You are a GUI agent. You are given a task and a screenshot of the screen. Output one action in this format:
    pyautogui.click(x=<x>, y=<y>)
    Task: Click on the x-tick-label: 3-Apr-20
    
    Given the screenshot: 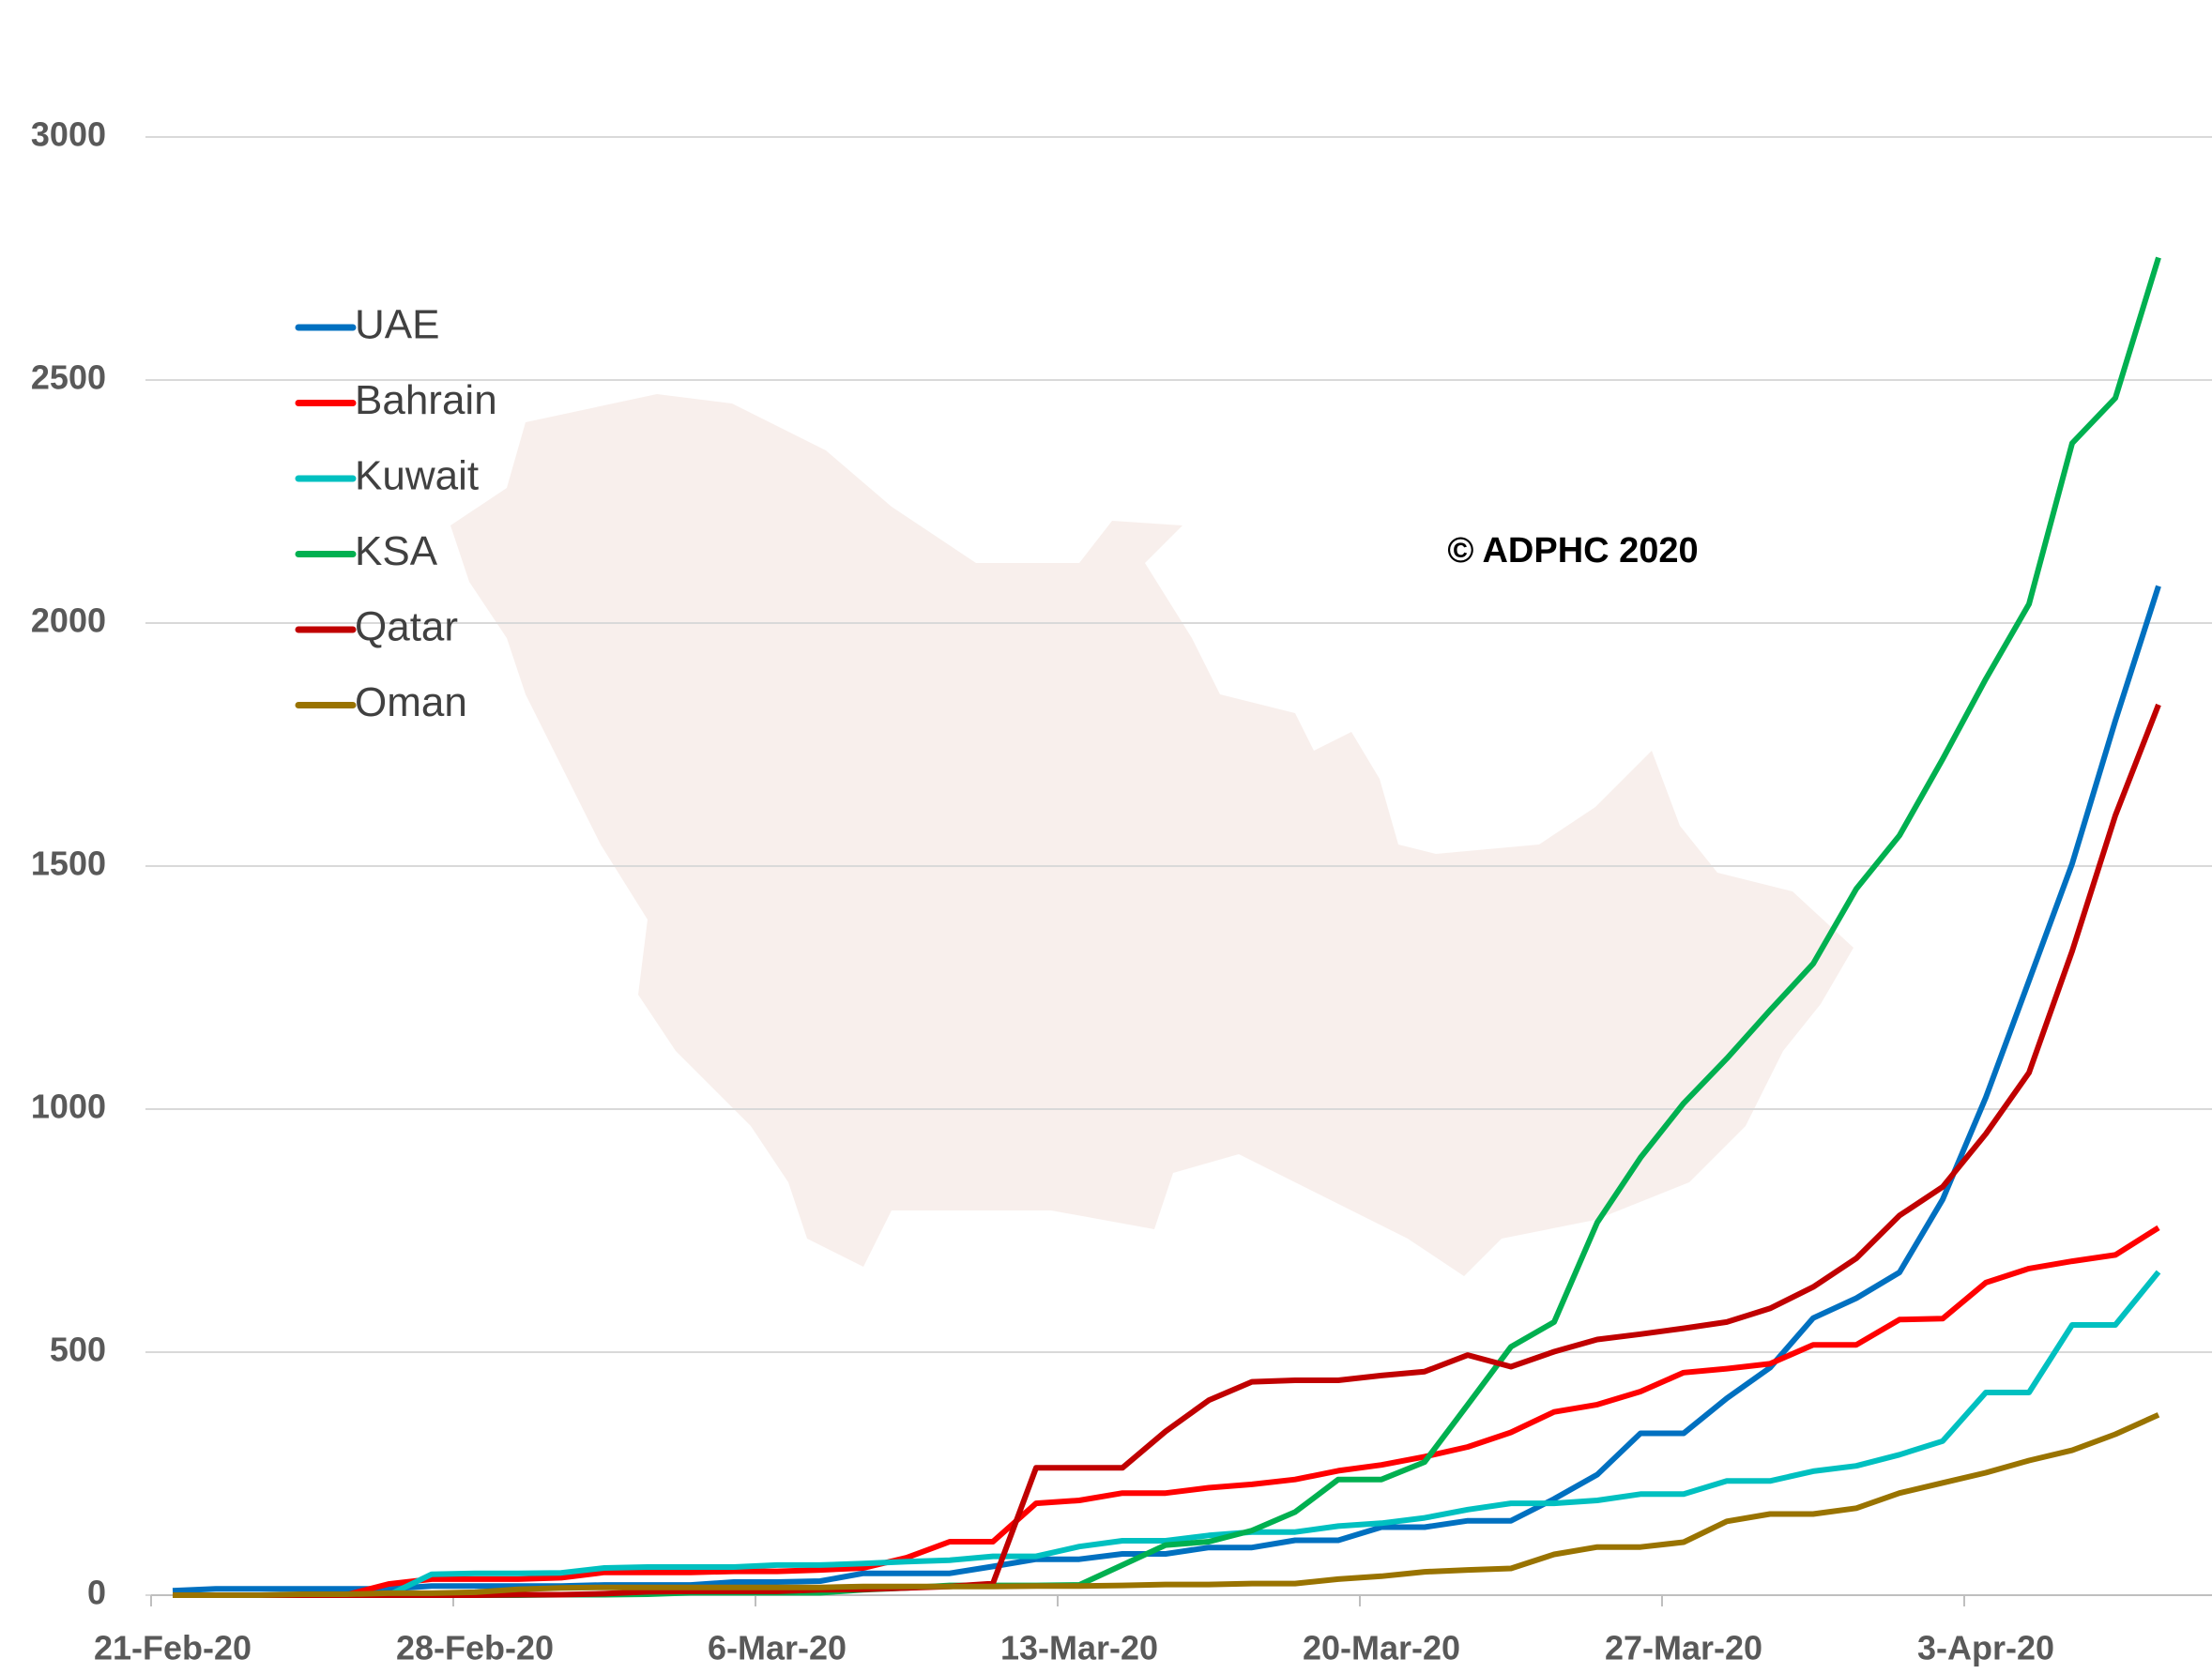 What is the action you would take?
    pyautogui.click(x=1985, y=1648)
    